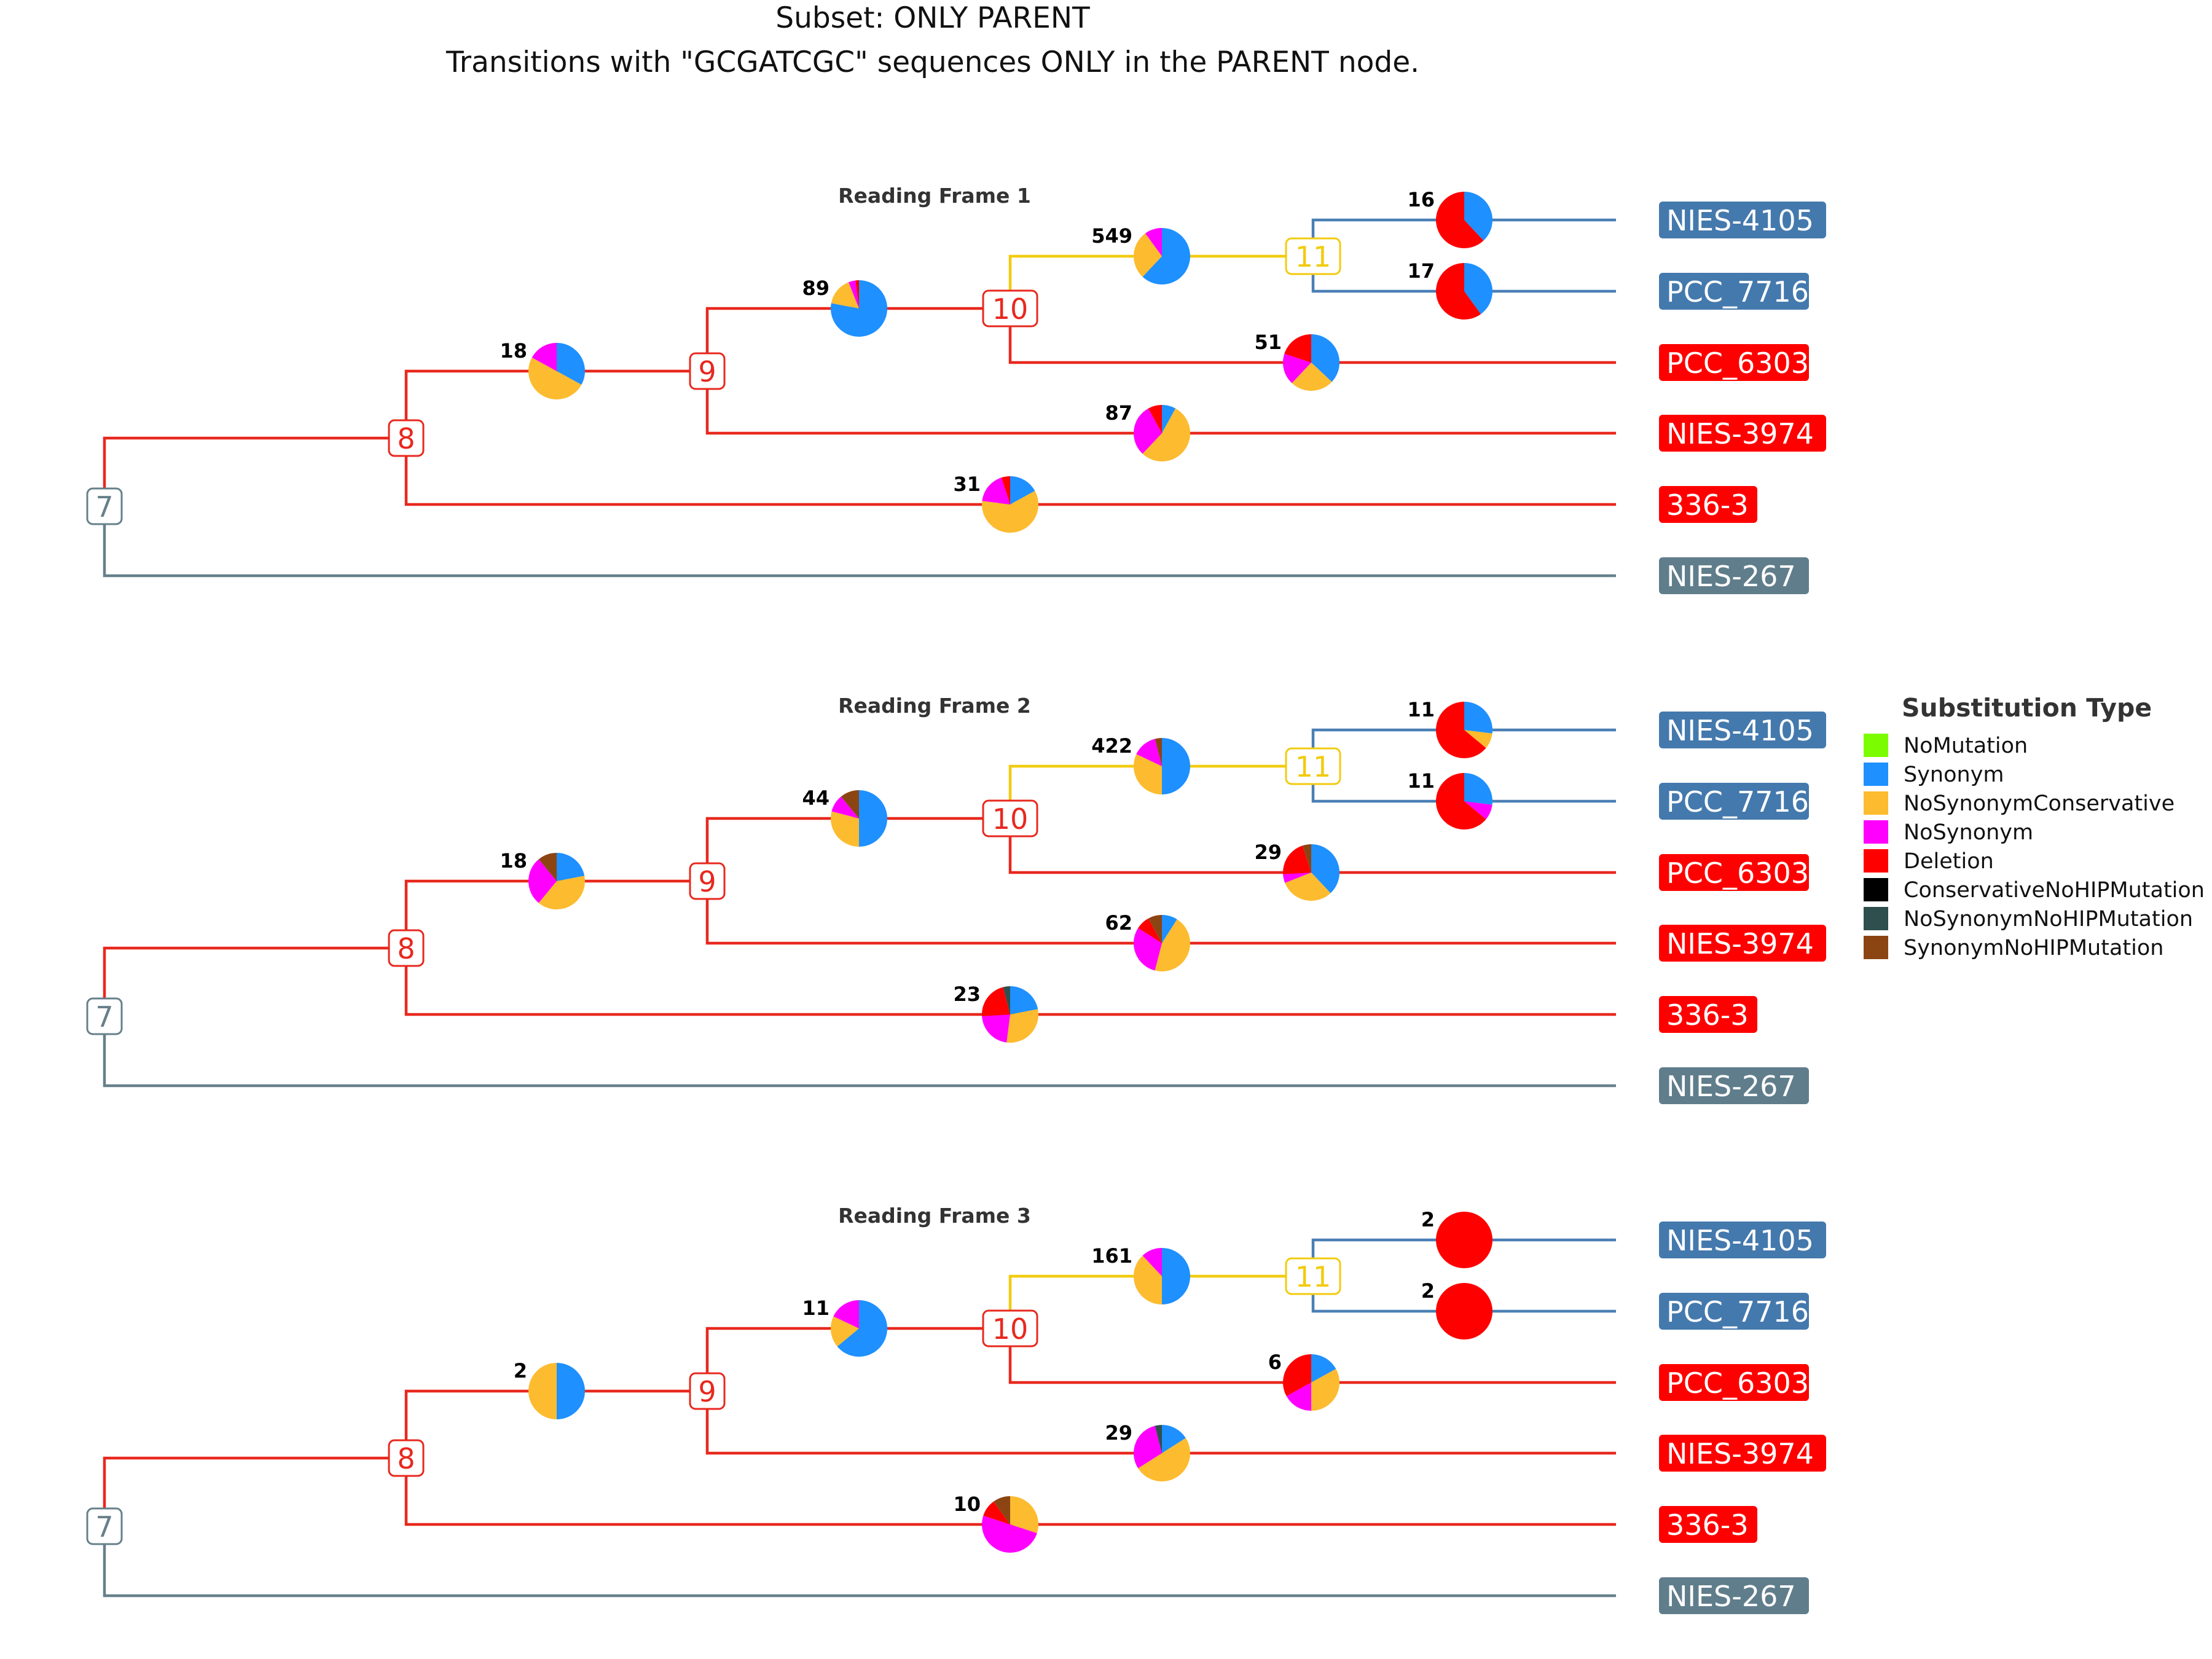  I want to click on pie-b336, so click(1009, 504).